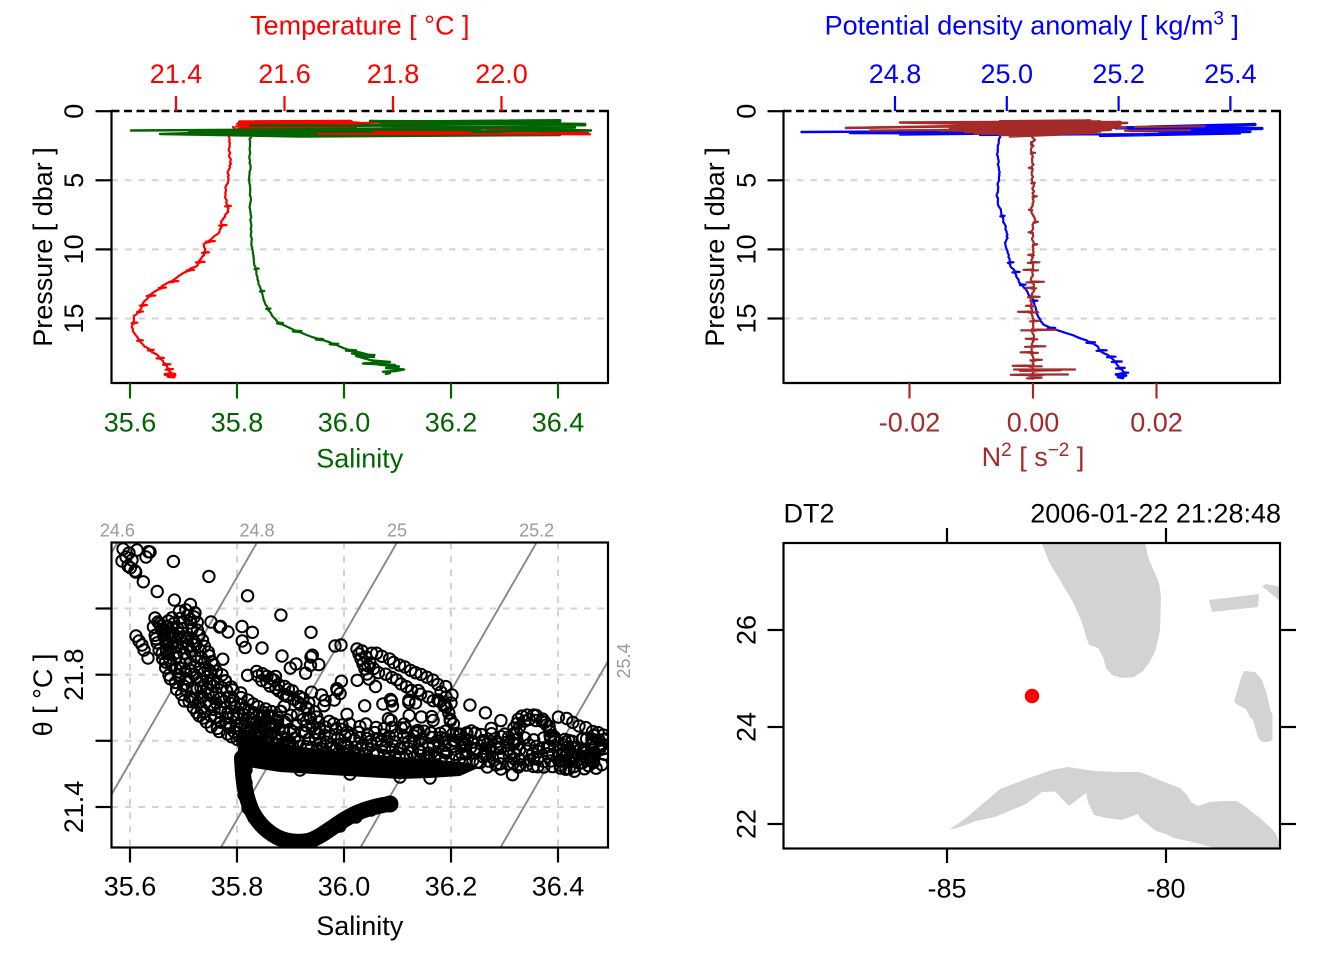 Image resolution: width=1344 pixels, height=960 pixels. Describe the element at coordinates (397, 531) in the screenshot. I see `svg-text: 25` at that location.